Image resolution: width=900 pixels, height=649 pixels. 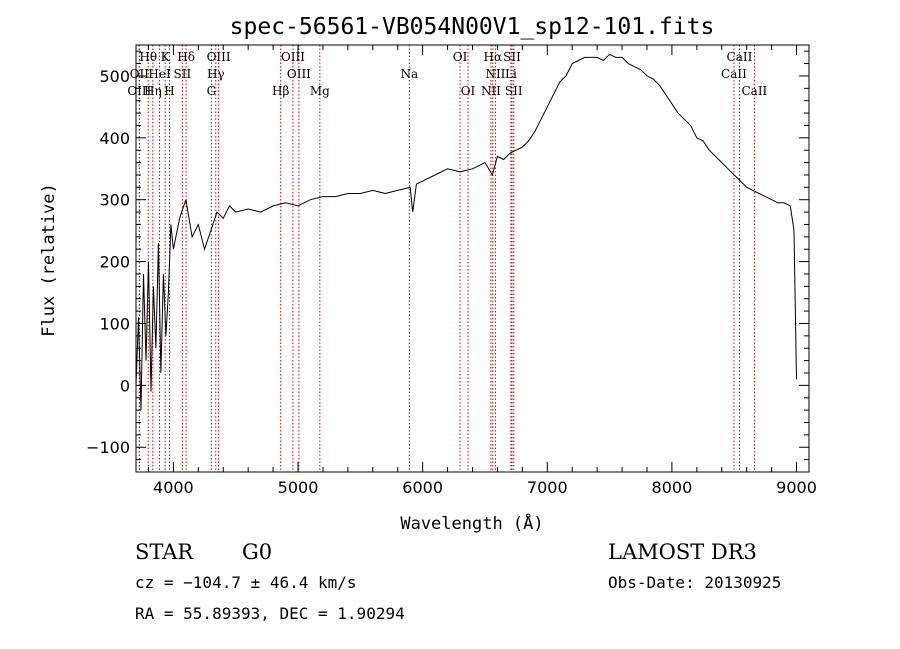 I want to click on line-label-18: OIII, so click(x=139, y=91).